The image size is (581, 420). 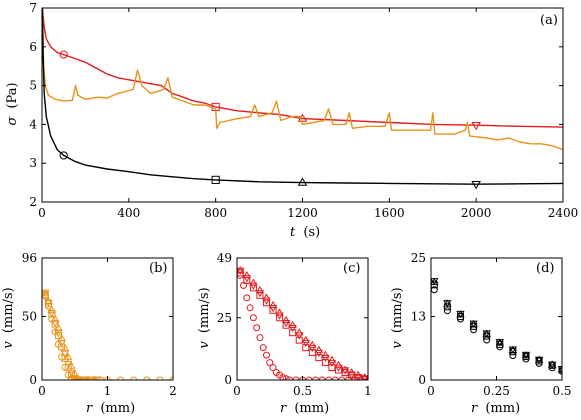 I want to click on panel-b-label: (b), so click(x=158, y=268).